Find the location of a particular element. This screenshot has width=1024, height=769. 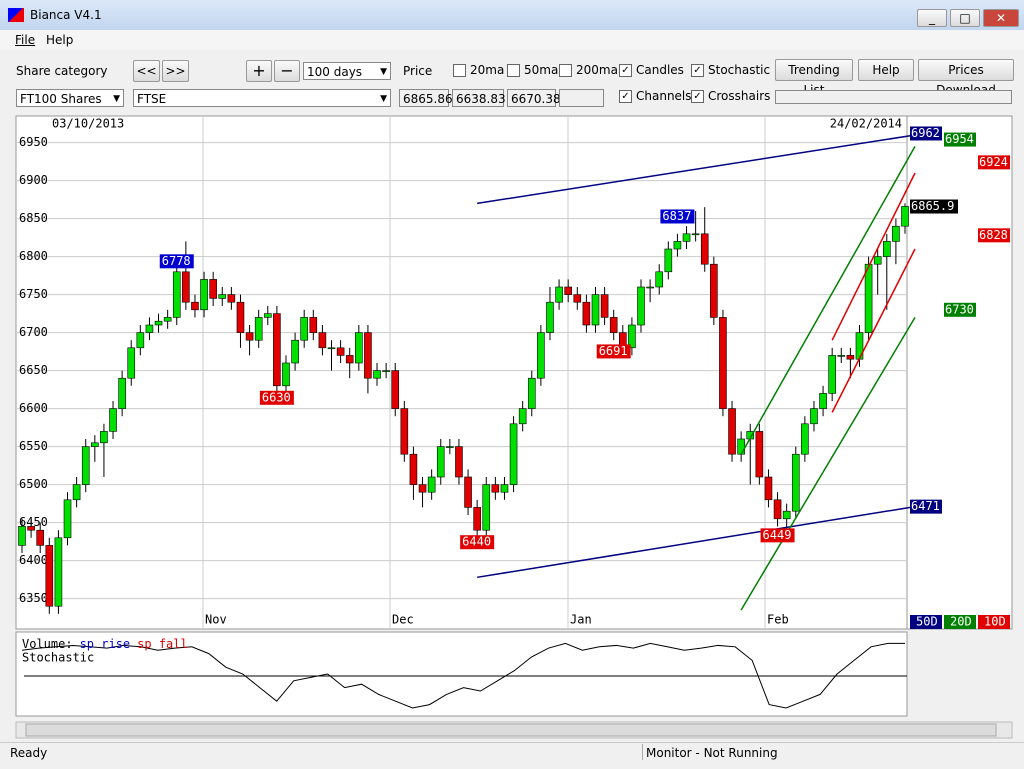

channel-label: 6471 is located at coordinates (925, 506).